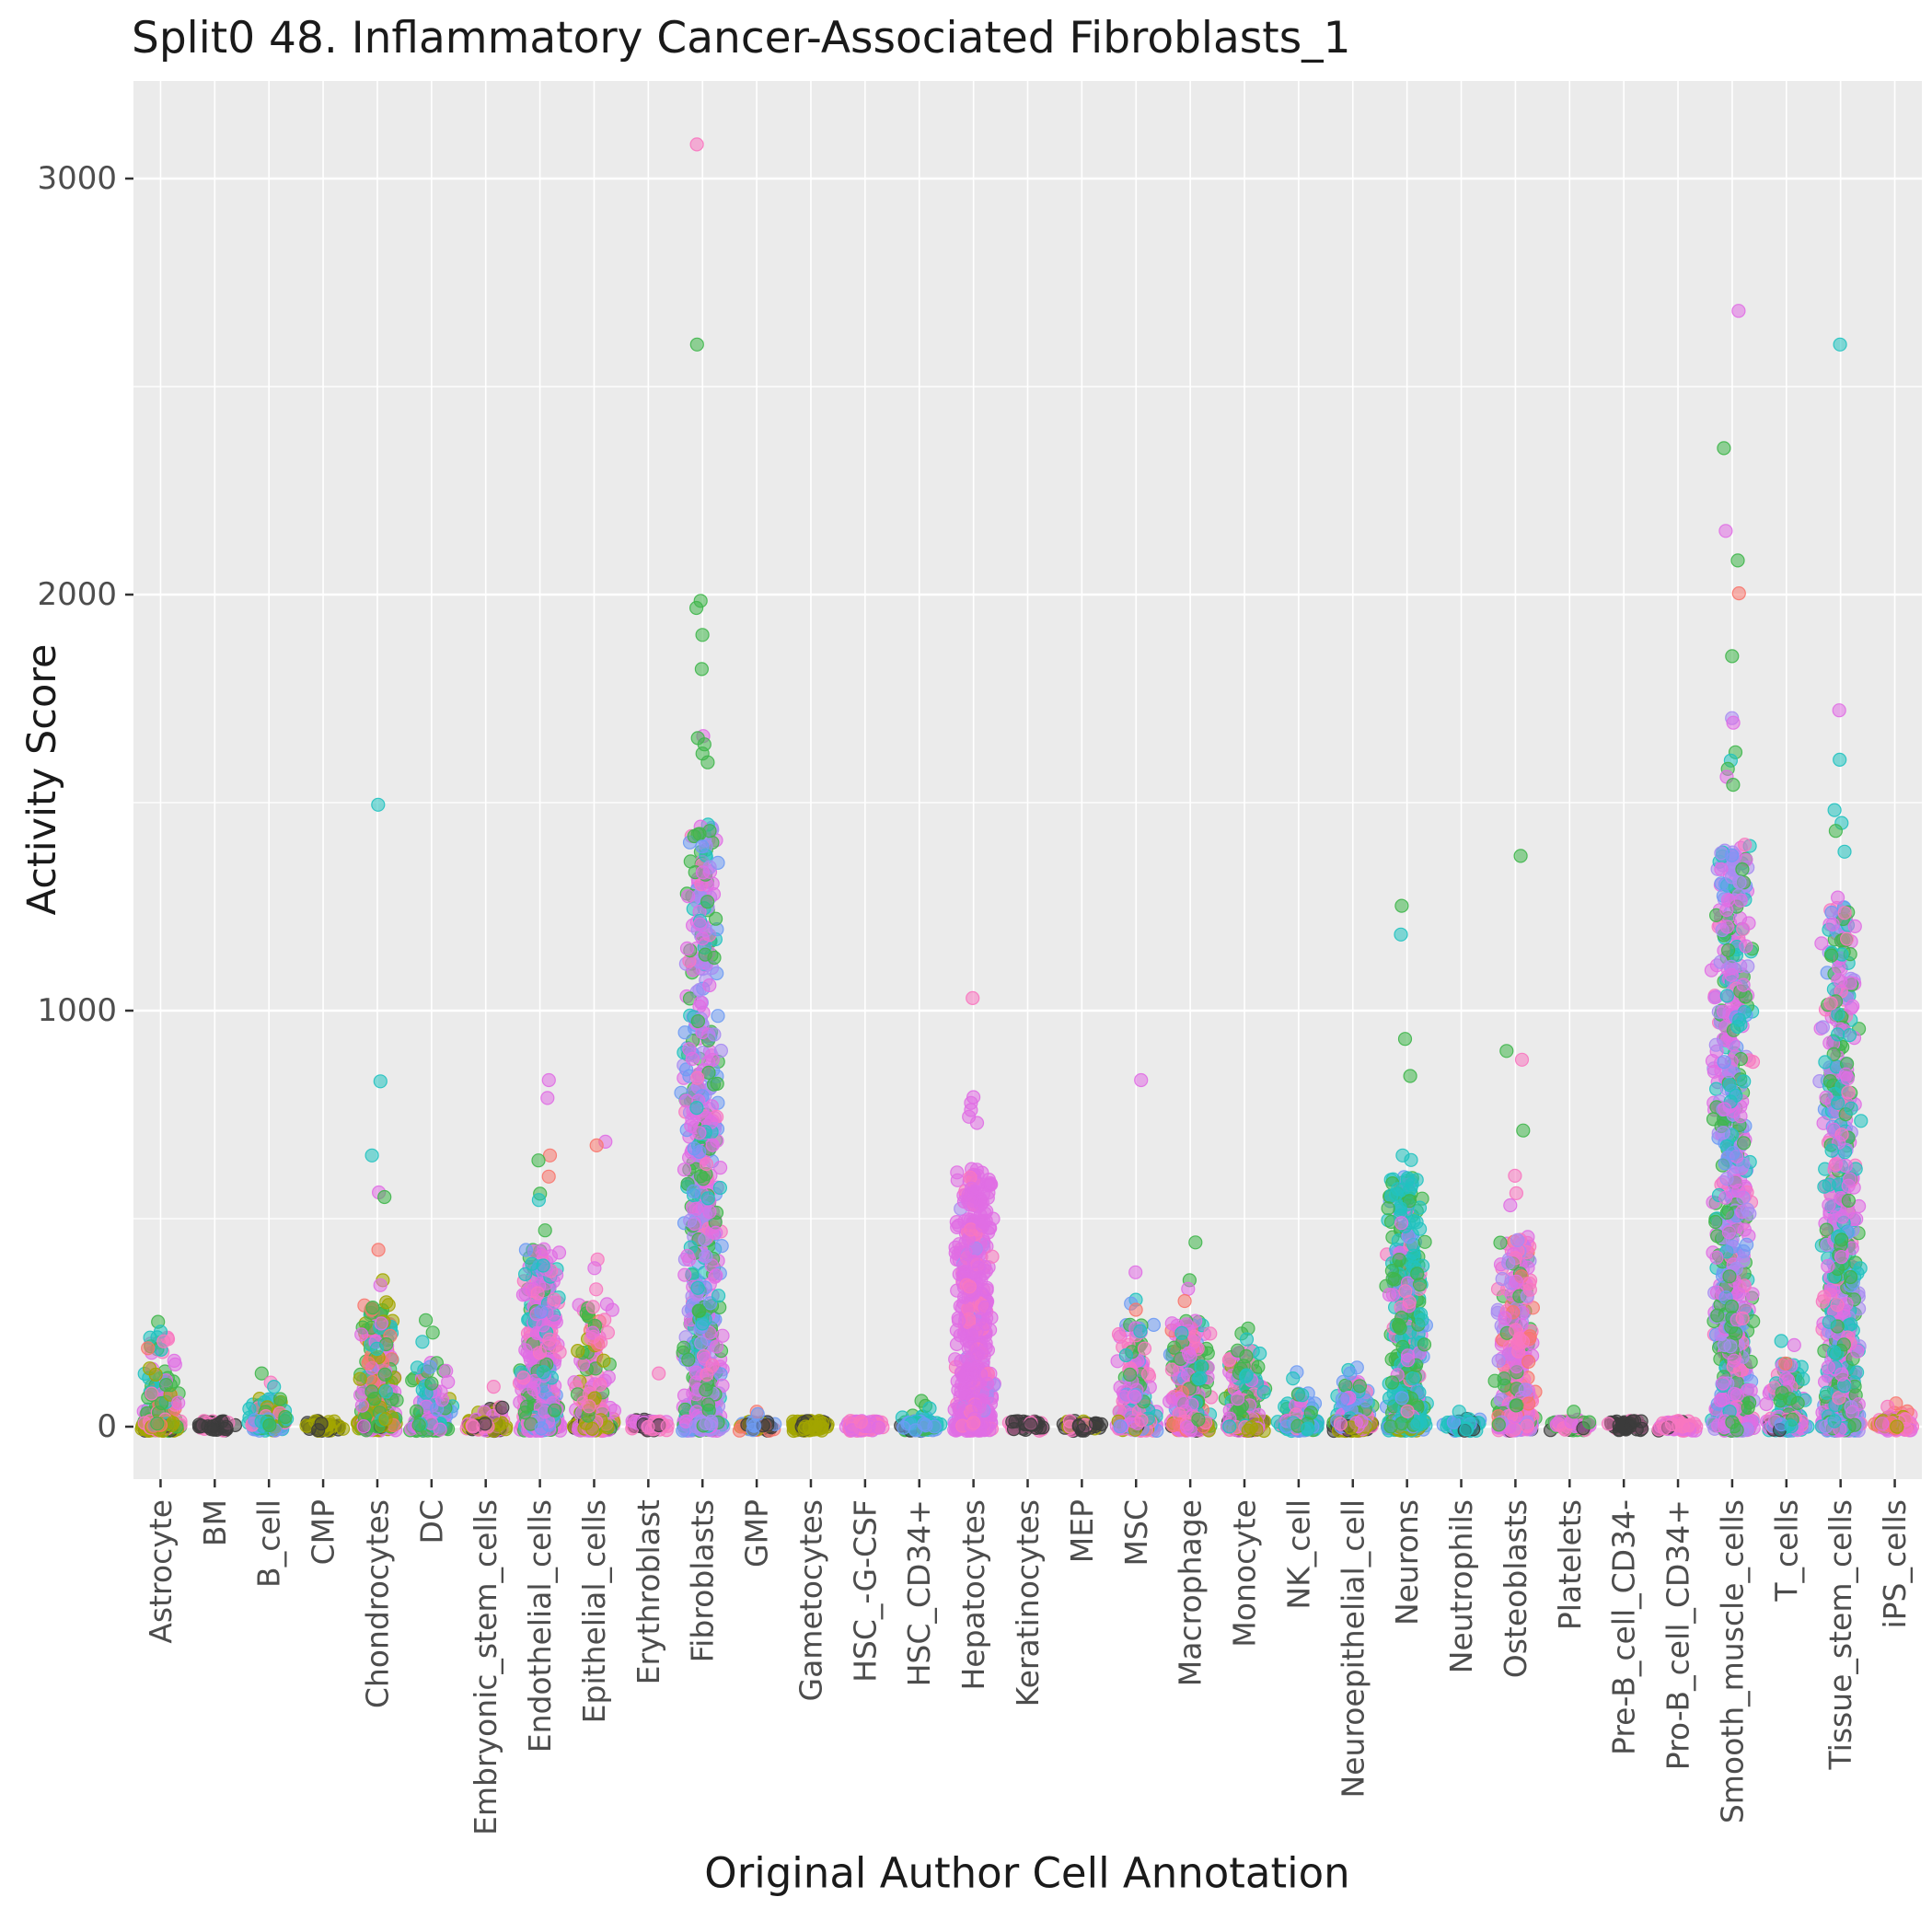  I want to click on x-tick-label: Erythroblast, so click(648, 1592).